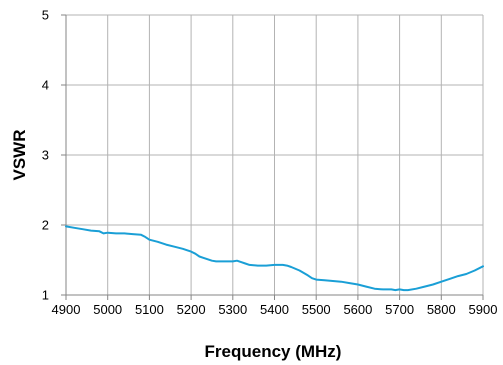 The height and width of the screenshot is (365, 503). Describe the element at coordinates (45, 15) in the screenshot. I see `y-tick-label: 5` at that location.